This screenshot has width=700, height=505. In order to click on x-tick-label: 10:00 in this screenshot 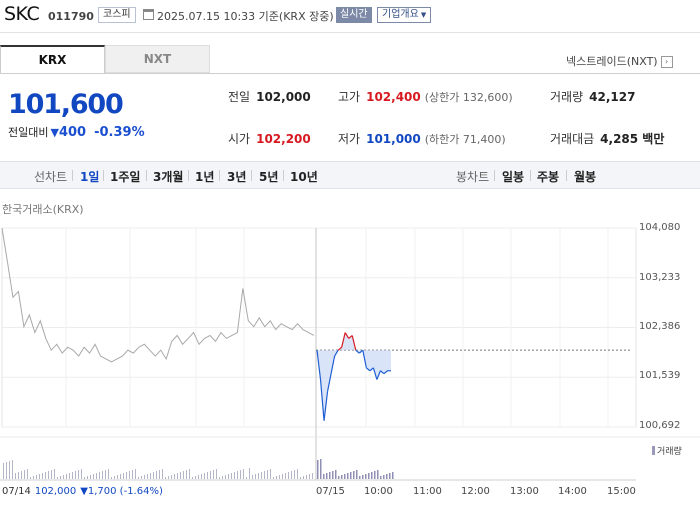, I will do `click(378, 491)`.